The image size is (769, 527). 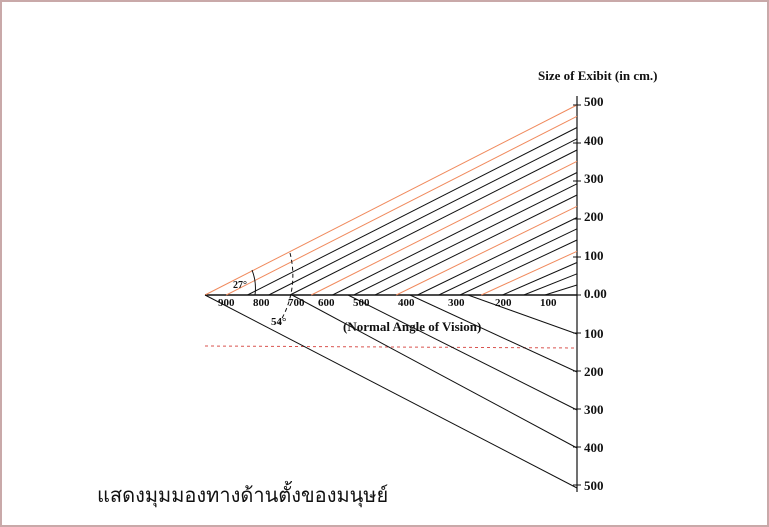 I want to click on distance-label: 400, so click(x=406, y=303).